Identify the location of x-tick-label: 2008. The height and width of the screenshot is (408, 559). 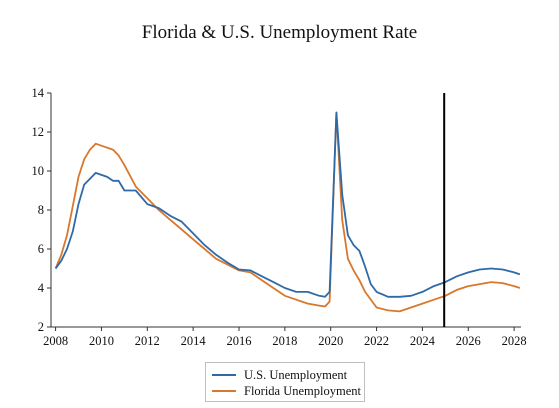
(55, 341).